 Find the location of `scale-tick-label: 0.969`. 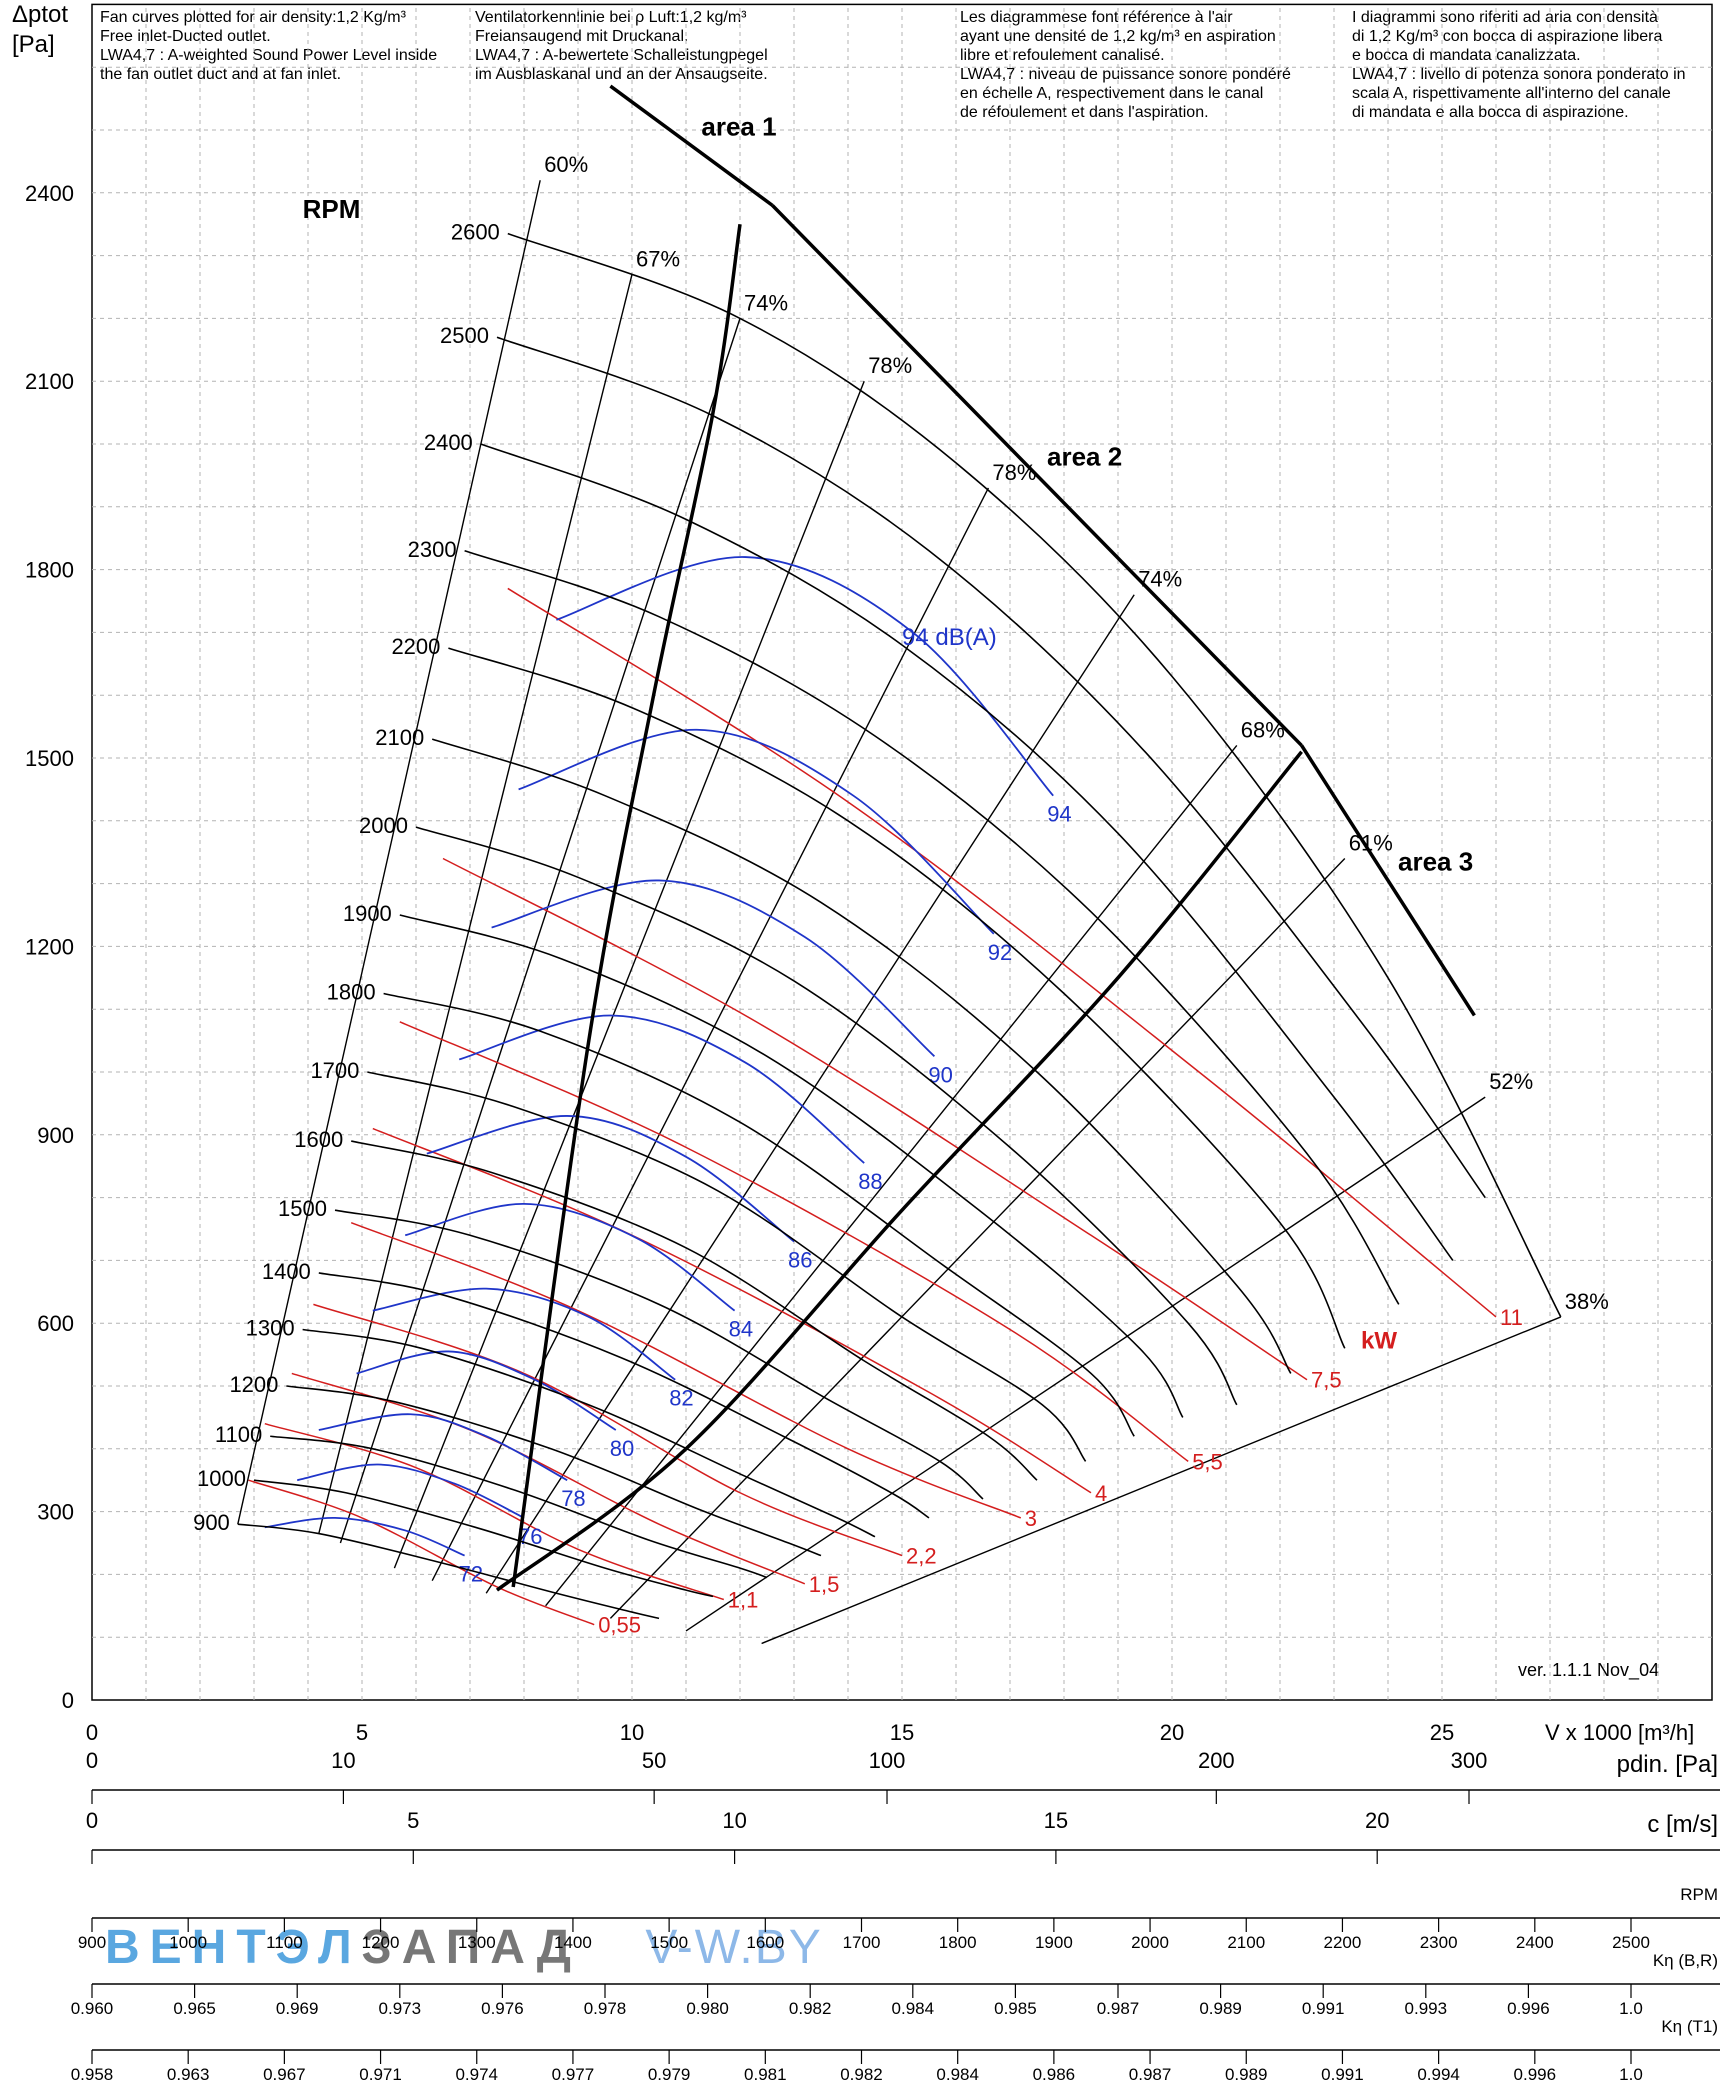

scale-tick-label: 0.969 is located at coordinates (297, 2008).